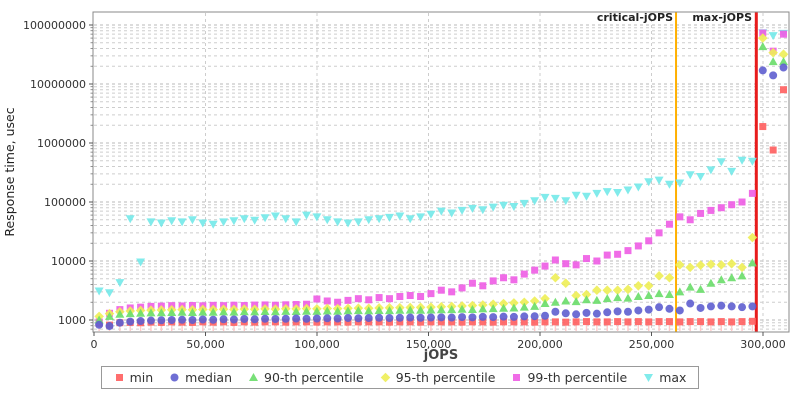 This screenshot has width=800, height=400. Describe the element at coordinates (445, 377) in the screenshot. I see `legend-label: 95-th percentile` at that location.